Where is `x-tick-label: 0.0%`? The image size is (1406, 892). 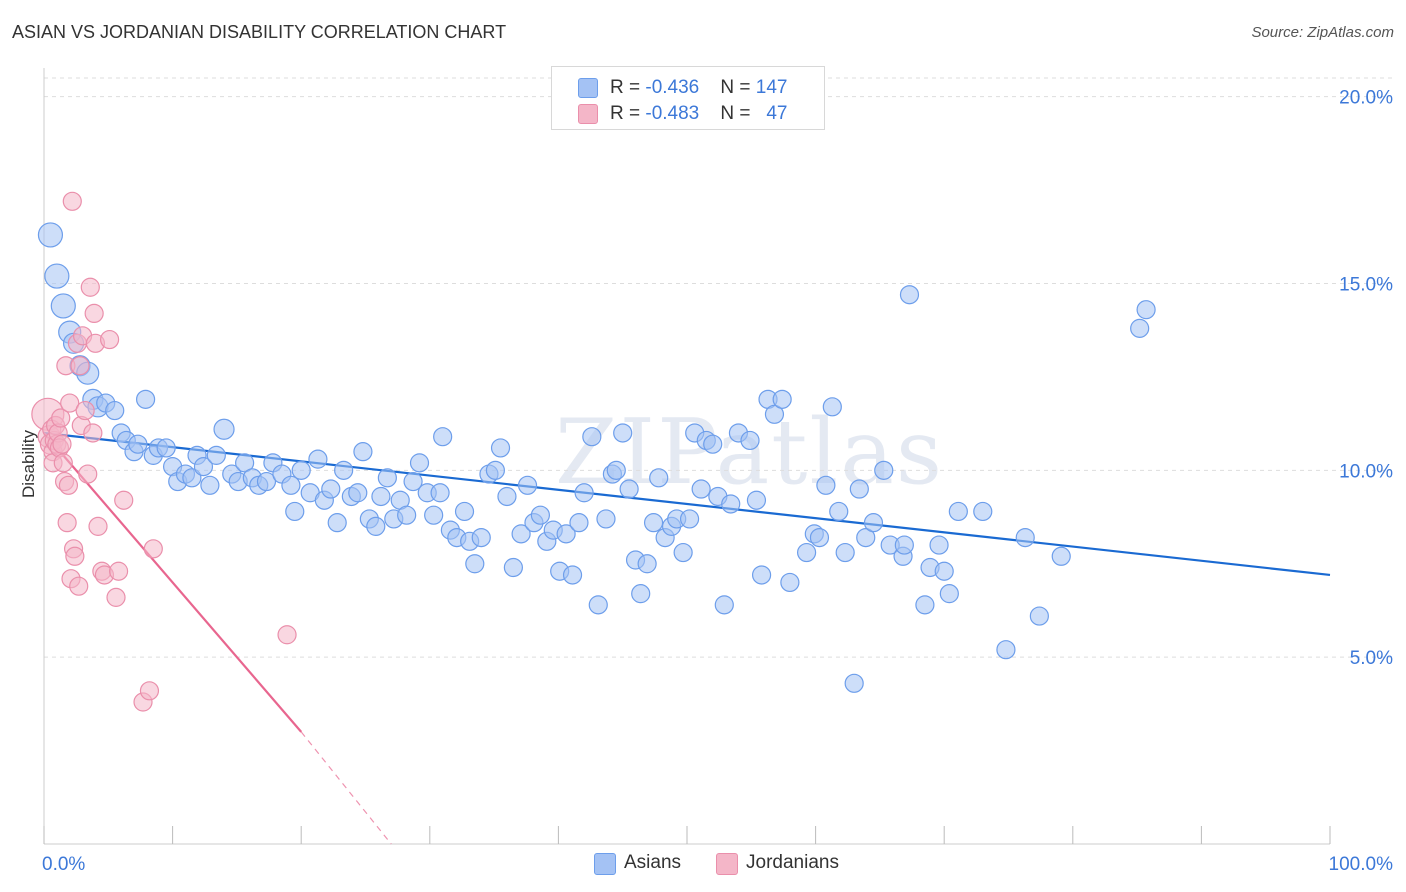
x-tick-label: 0.0% is located at coordinates (63, 864).